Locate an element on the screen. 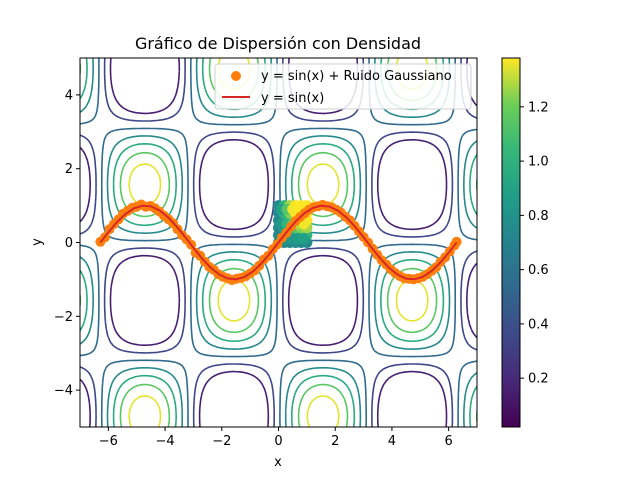  colorbar-tick-label: 1.0 is located at coordinates (538, 162).